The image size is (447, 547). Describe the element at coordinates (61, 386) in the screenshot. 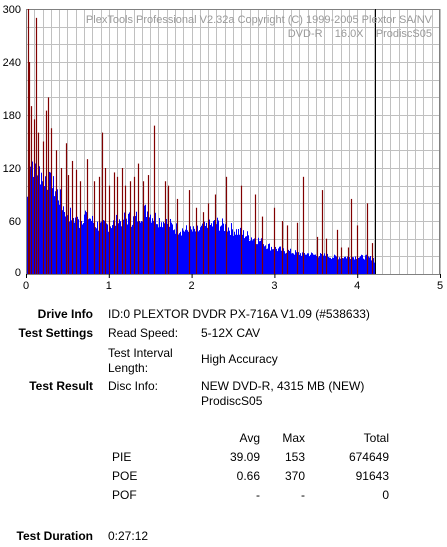

I see `test-result-label: Test Result` at that location.